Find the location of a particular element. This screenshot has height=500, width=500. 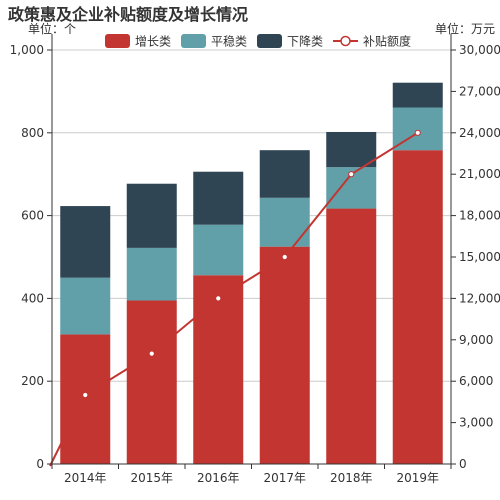

x-tick-label: 2017年 is located at coordinates (284, 478).